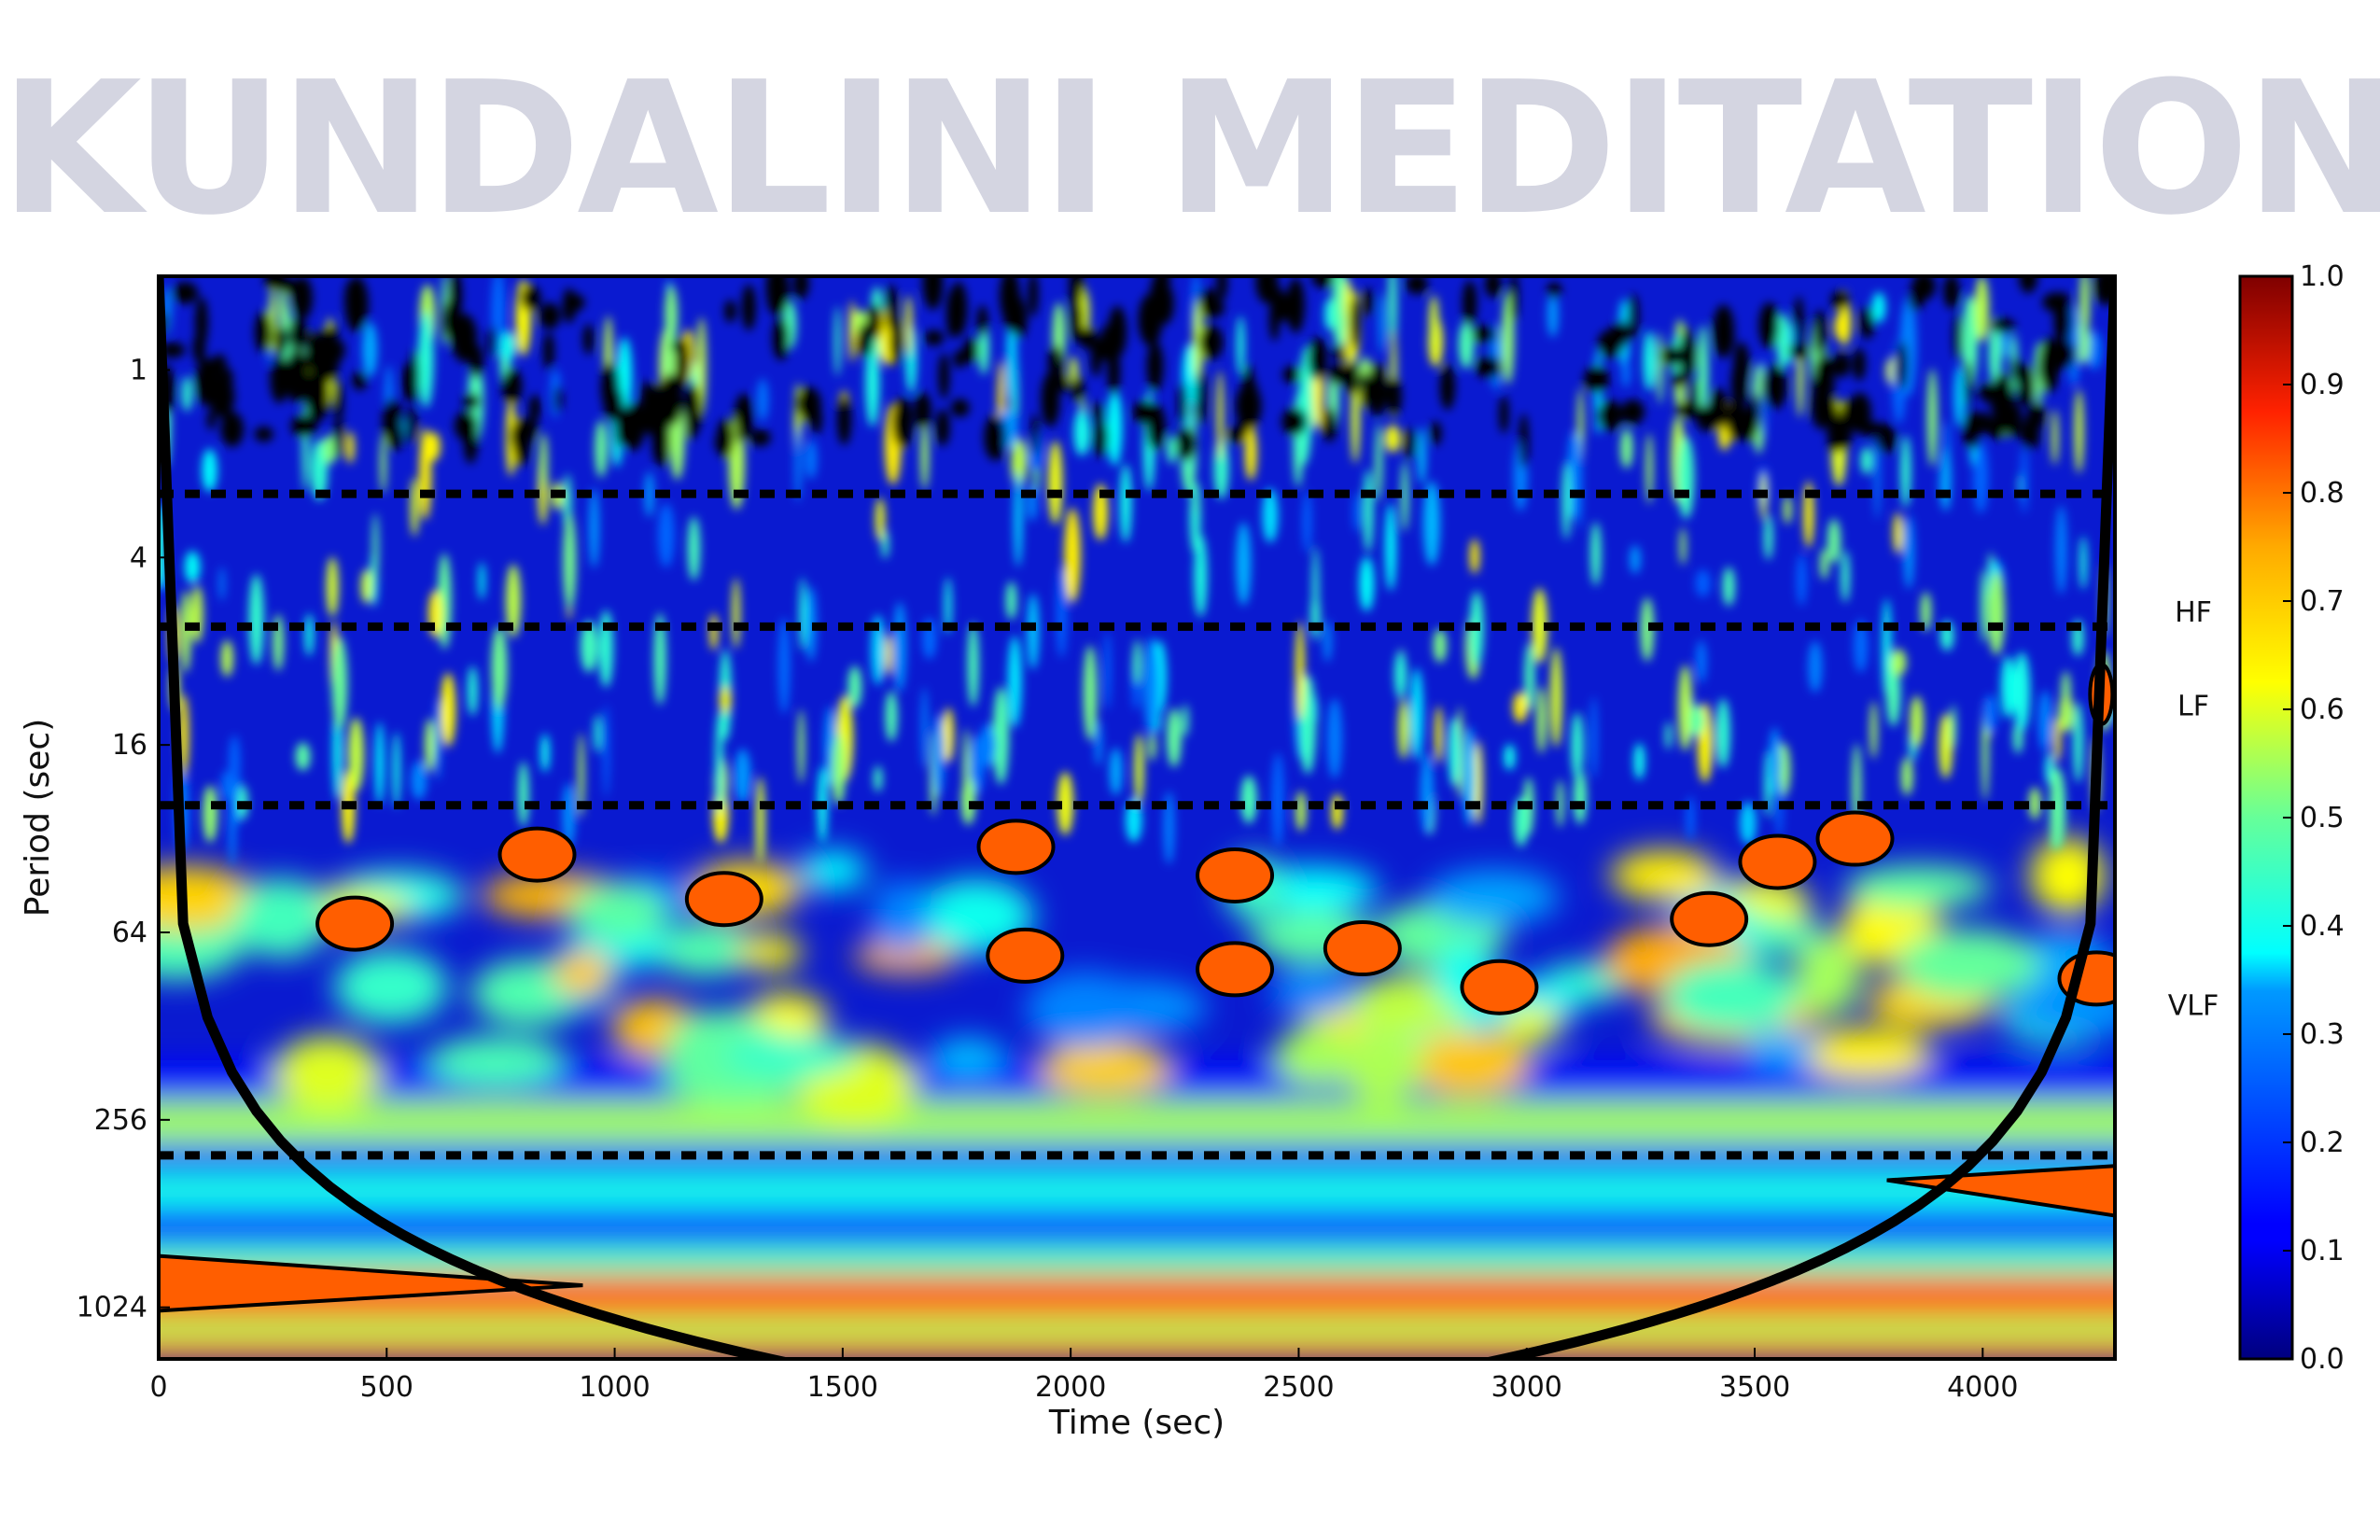  I want to click on colorbar-tick-label-8: 0.8, so click(2322, 493).